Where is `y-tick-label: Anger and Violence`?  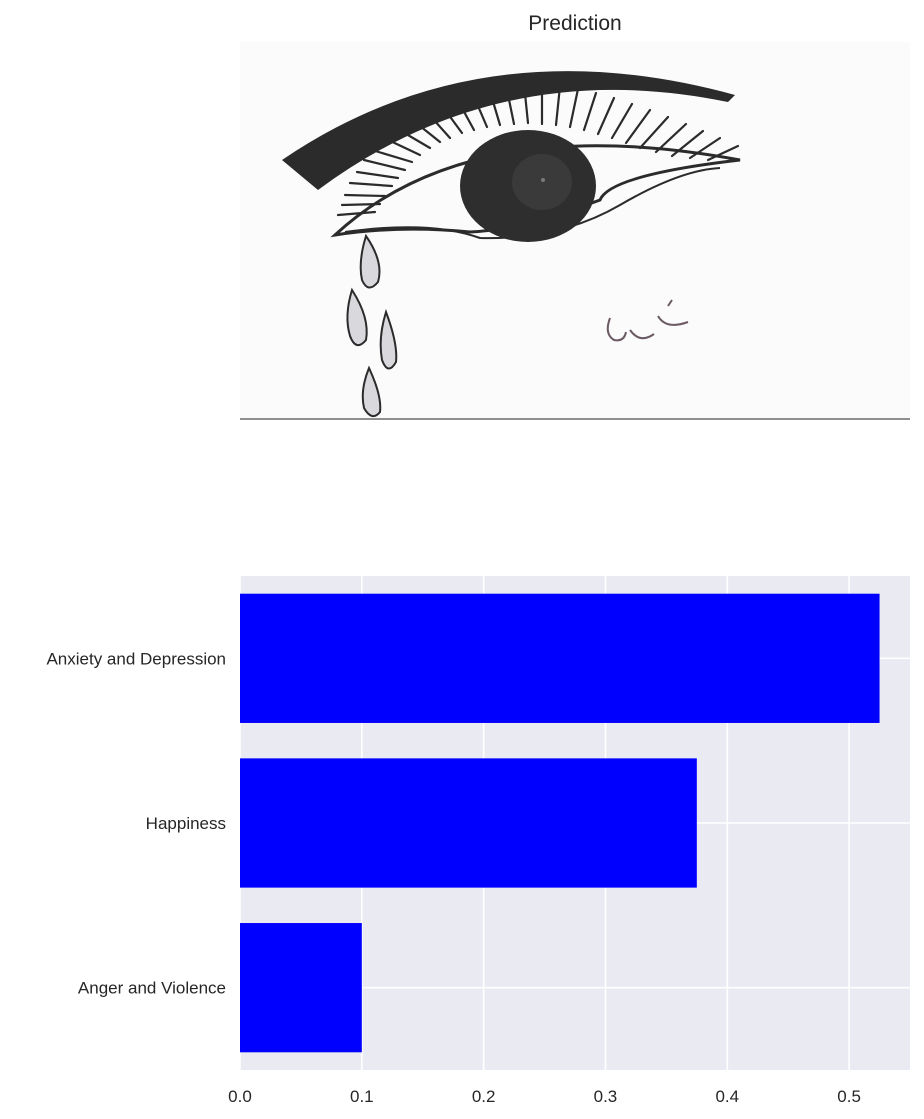
y-tick-label: Anger and Violence is located at coordinates (152, 988).